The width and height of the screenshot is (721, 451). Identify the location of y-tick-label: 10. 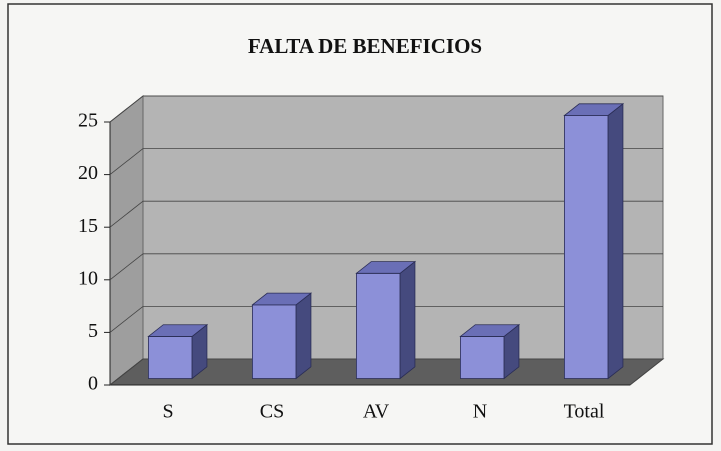
(88, 278).